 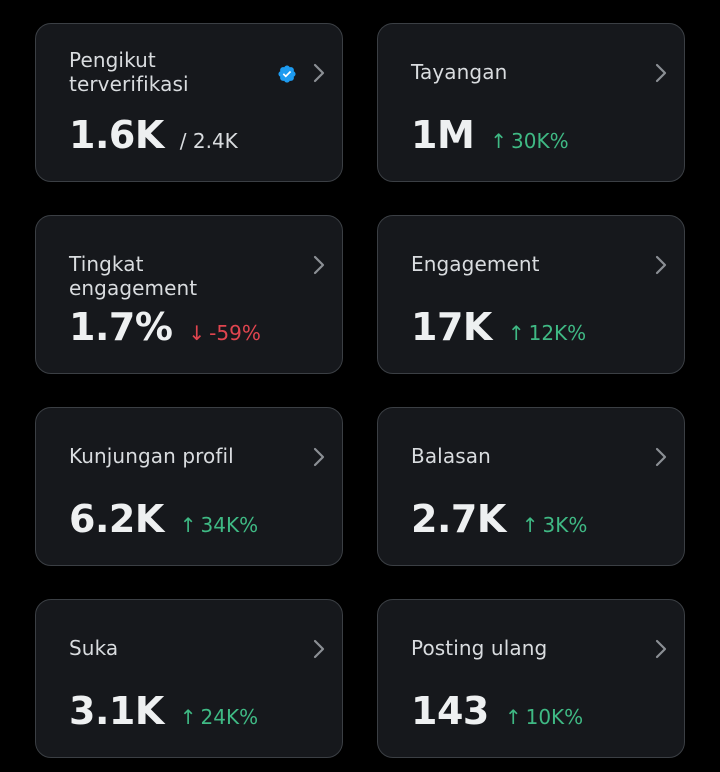 What do you see at coordinates (151, 456) in the screenshot?
I see `card-title: Kunjungan profil` at bounding box center [151, 456].